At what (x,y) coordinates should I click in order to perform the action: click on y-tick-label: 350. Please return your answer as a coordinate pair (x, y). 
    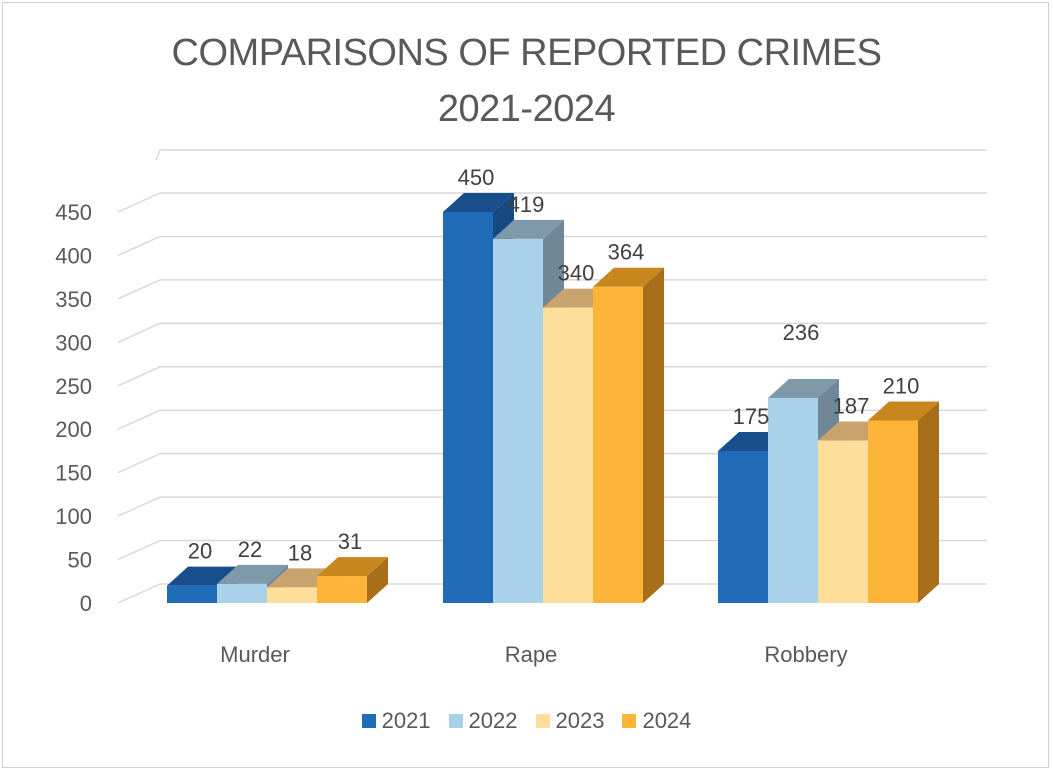
    Looking at the image, I should click on (73, 299).